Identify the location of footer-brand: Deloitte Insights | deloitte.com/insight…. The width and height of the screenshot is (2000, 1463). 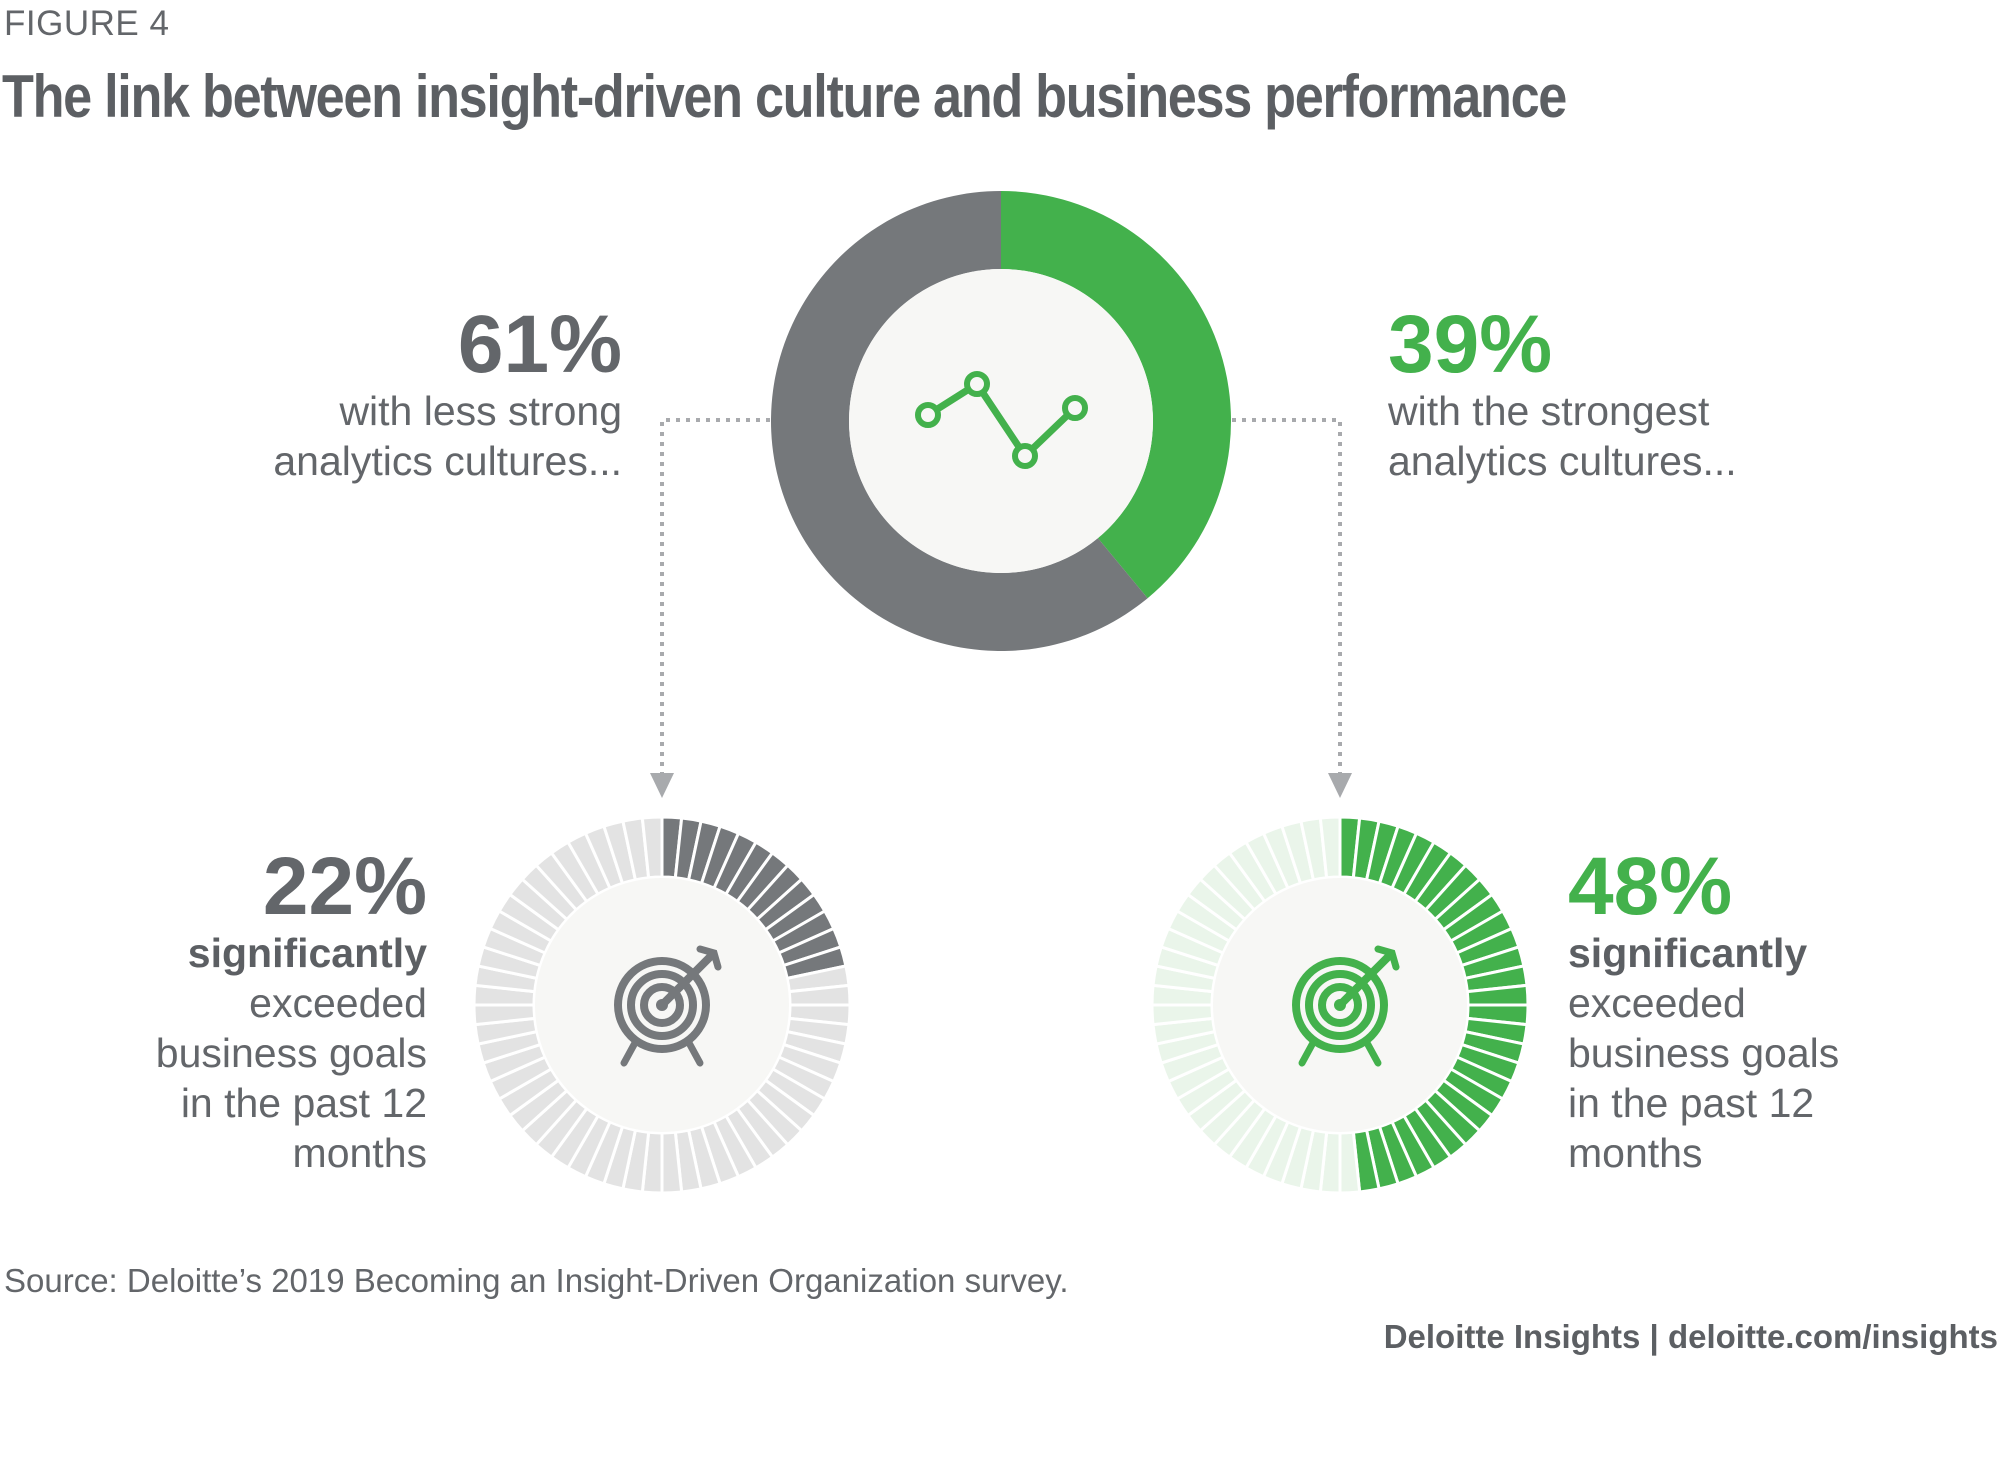
(1690, 1336).